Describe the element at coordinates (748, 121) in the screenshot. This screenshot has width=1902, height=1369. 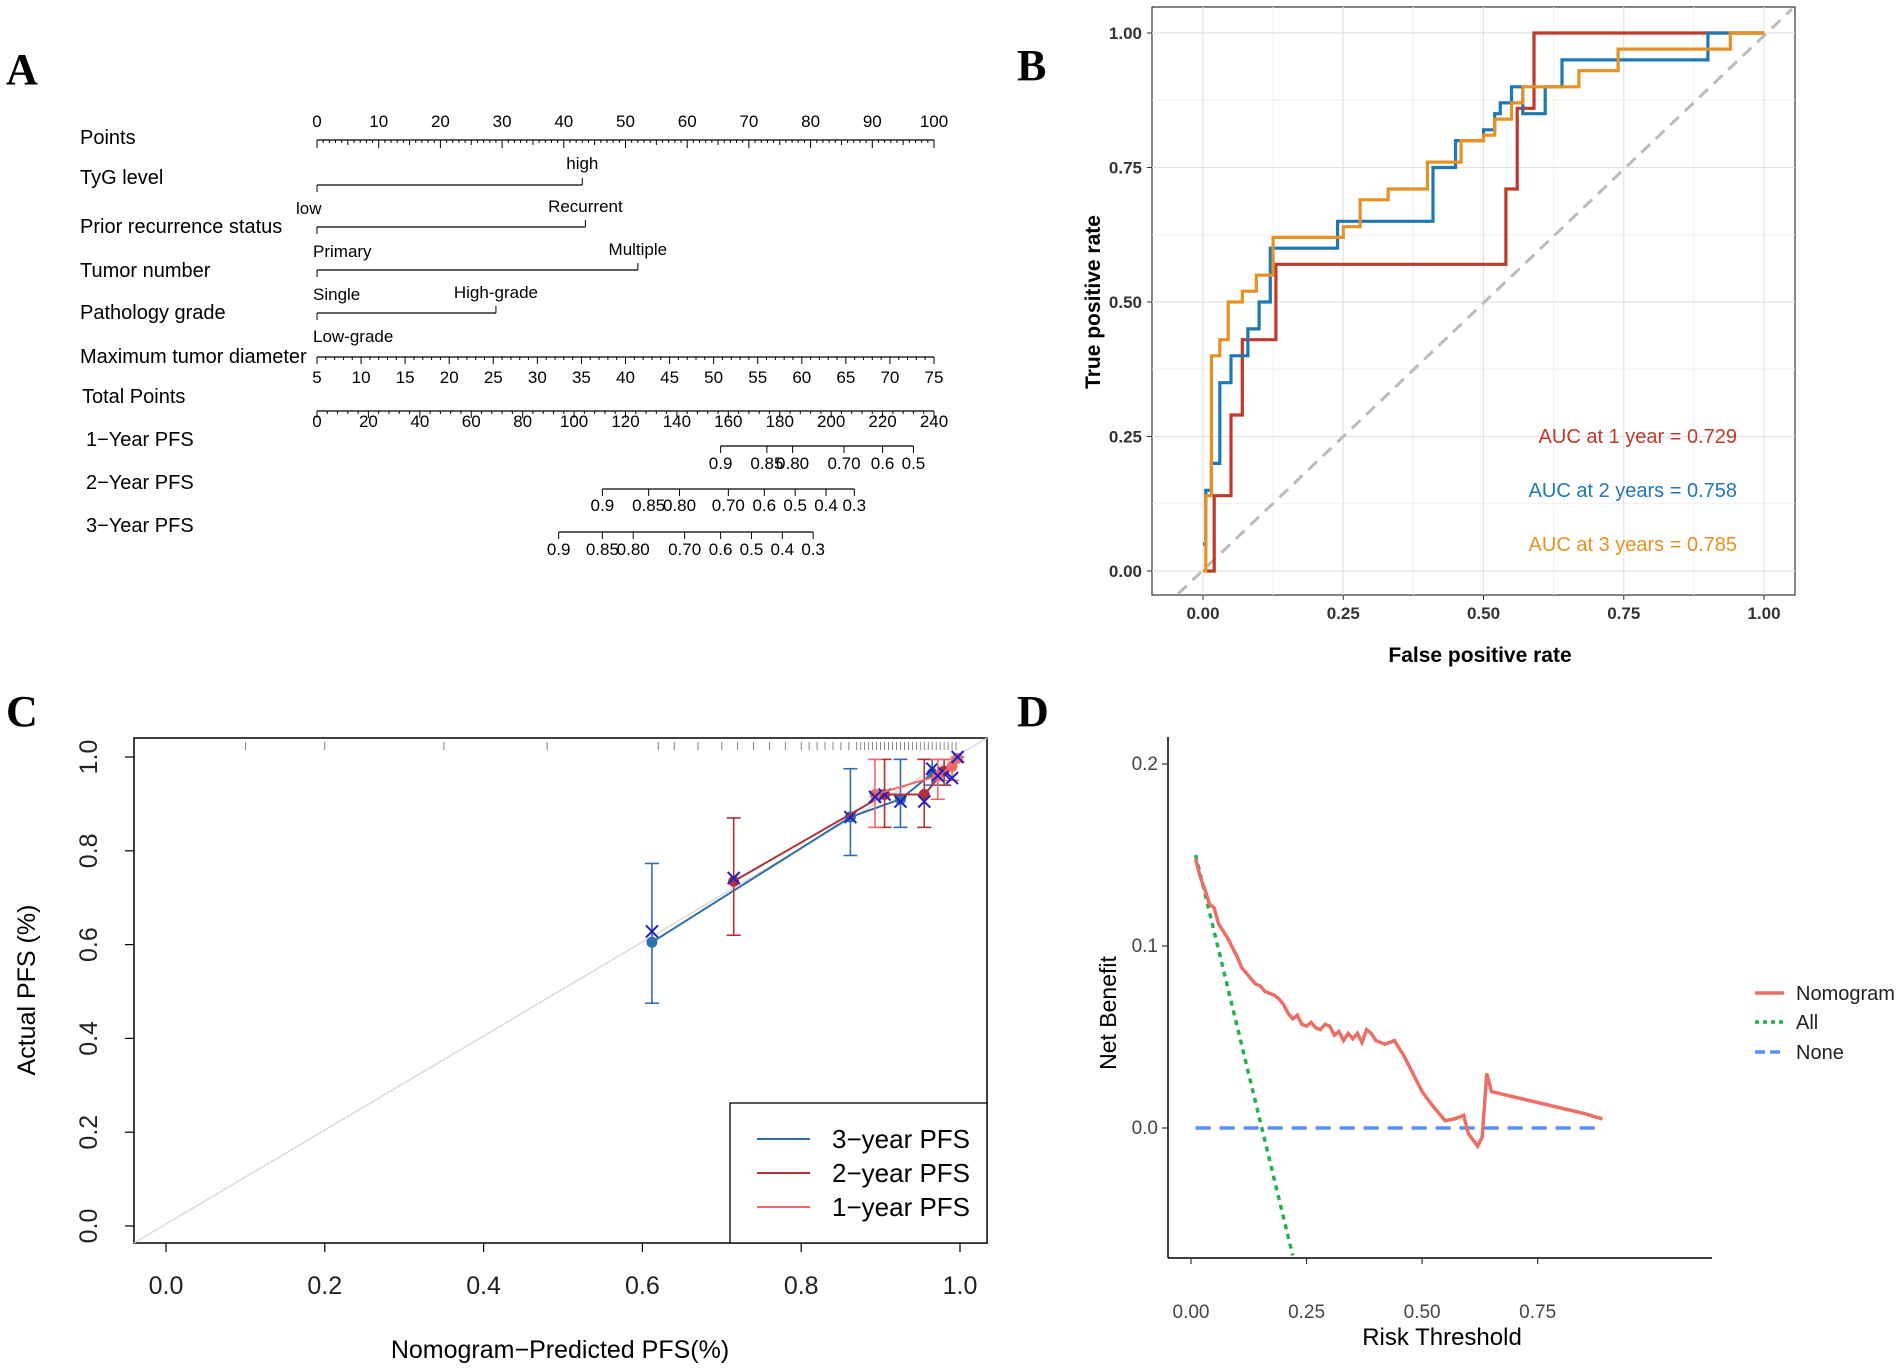
I see `points-tick-label: 70` at that location.